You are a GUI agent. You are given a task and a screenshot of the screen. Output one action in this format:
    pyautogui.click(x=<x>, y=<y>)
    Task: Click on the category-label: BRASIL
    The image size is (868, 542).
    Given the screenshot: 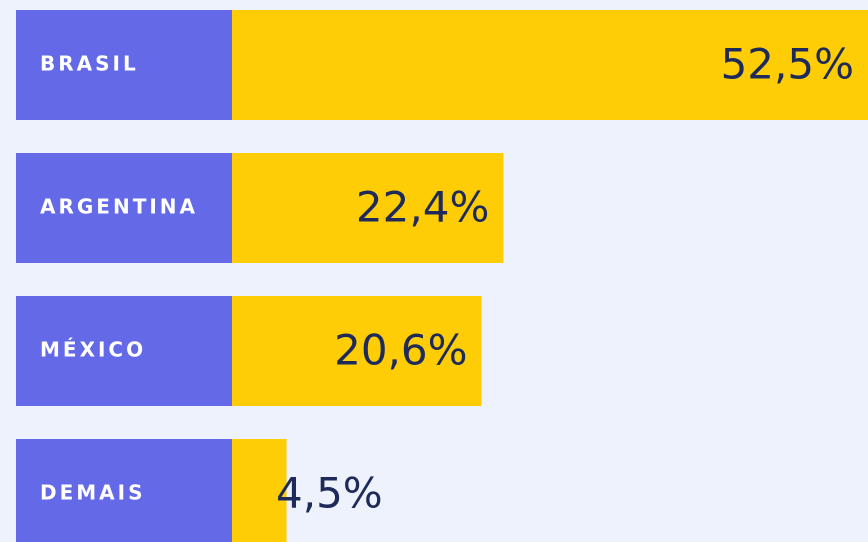 What is the action you would take?
    pyautogui.click(x=89, y=64)
    